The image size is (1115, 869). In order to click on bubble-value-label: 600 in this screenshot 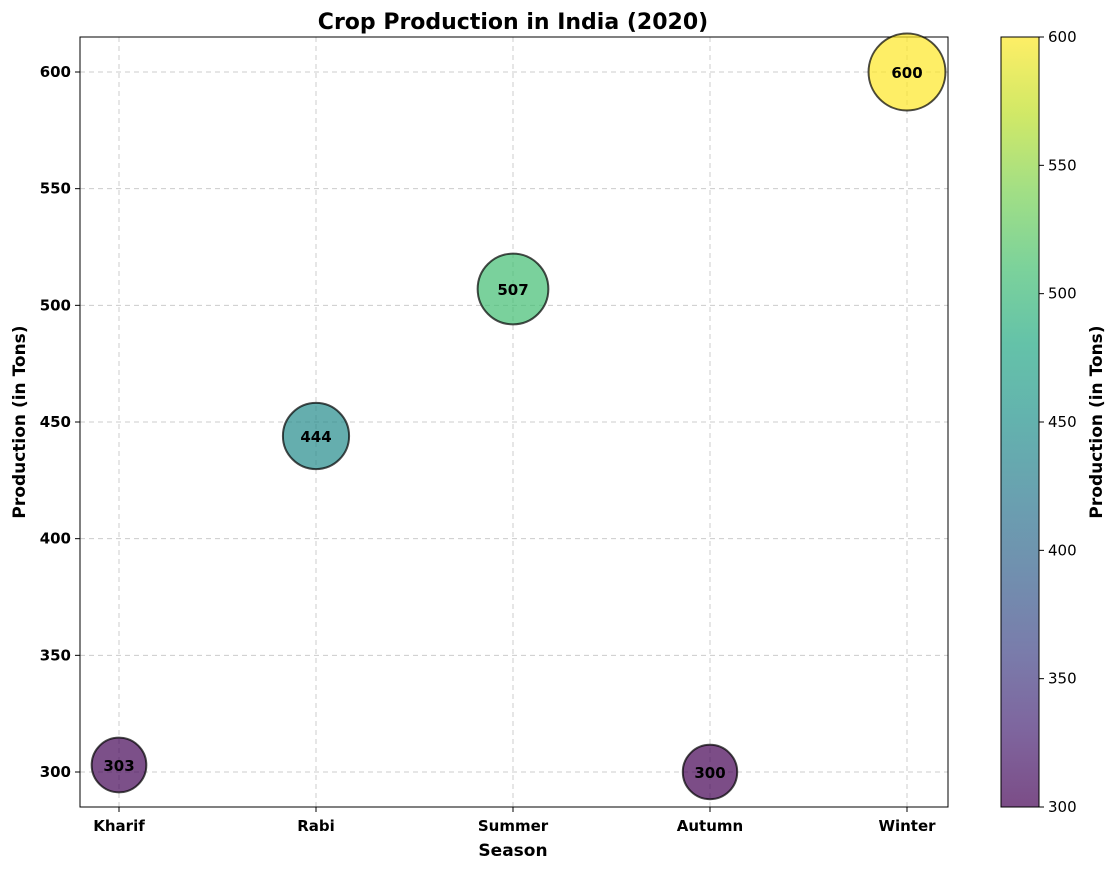, I will do `click(906, 73)`.